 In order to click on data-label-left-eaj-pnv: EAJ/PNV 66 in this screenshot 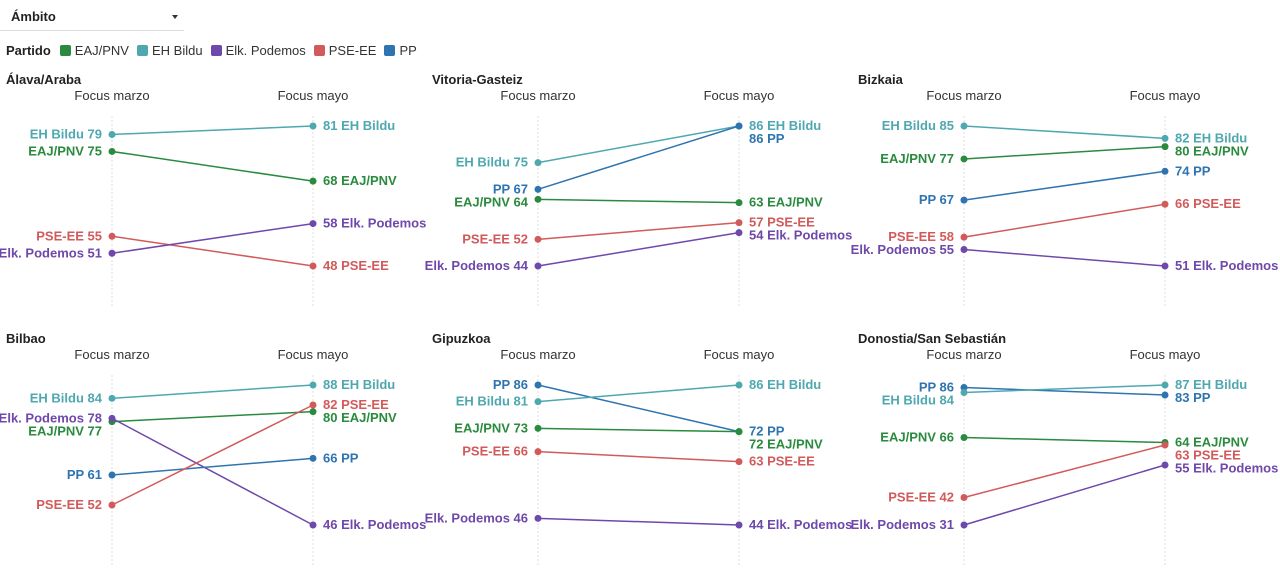, I will do `click(917, 437)`.